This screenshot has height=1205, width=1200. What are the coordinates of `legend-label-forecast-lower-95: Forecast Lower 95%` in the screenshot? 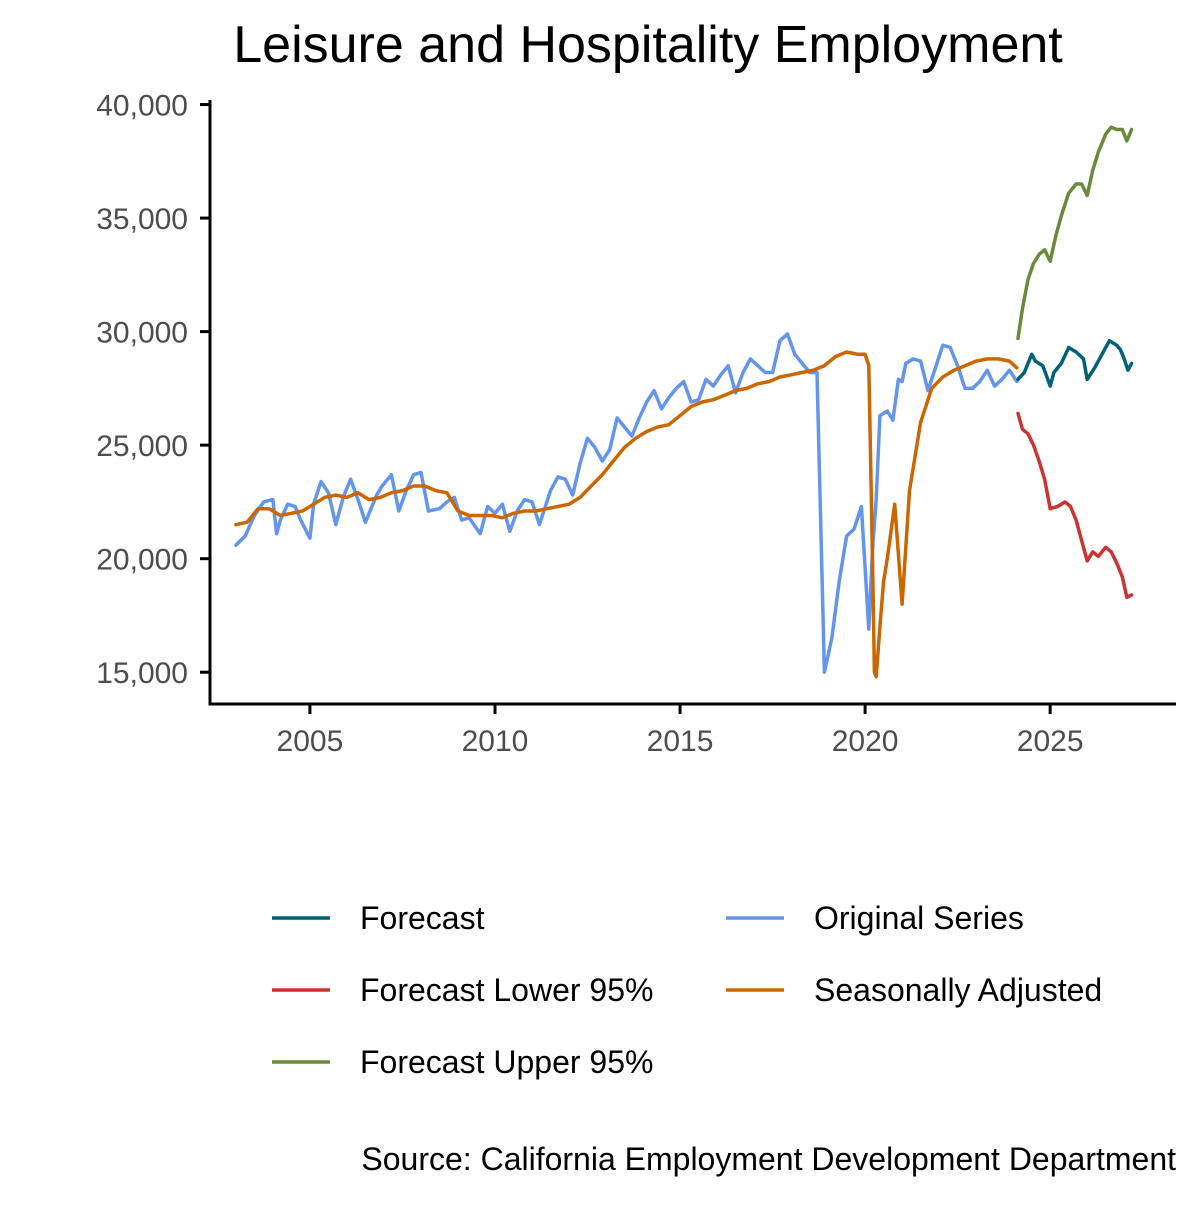 It's located at (506, 990).